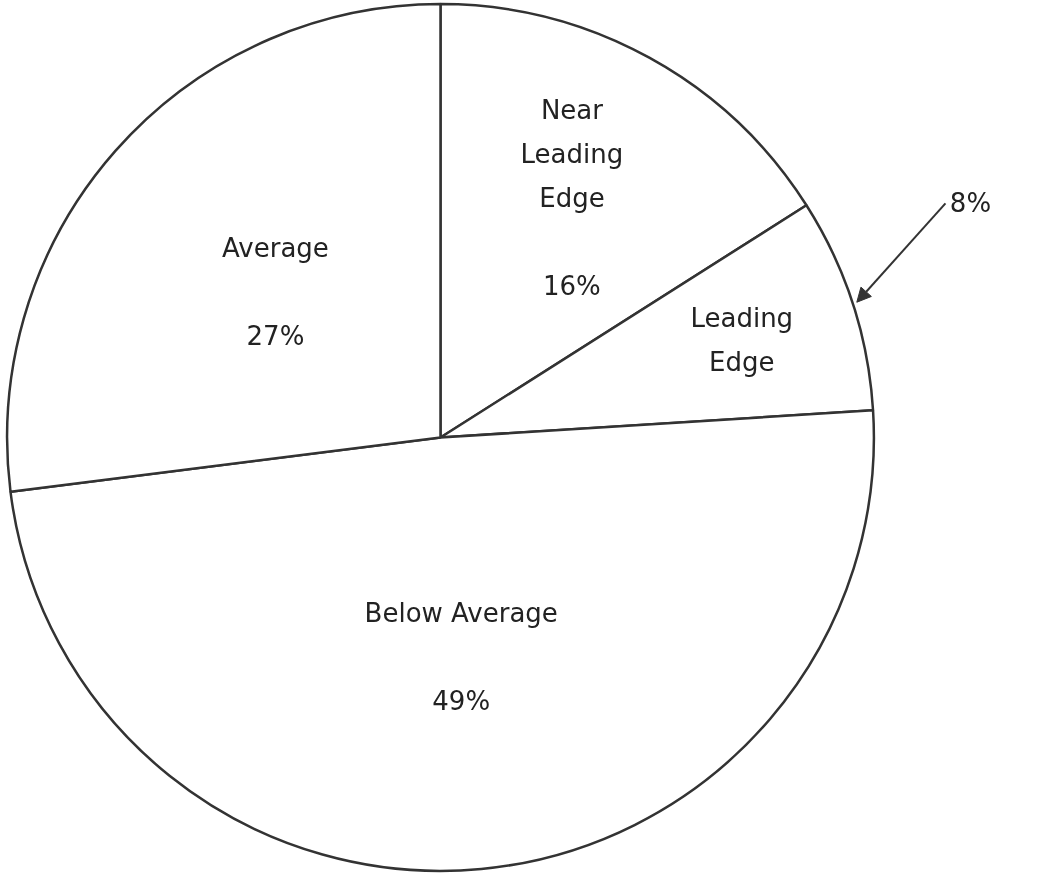 This screenshot has width=1041, height=880. I want to click on data-label: 49%, so click(461, 700).